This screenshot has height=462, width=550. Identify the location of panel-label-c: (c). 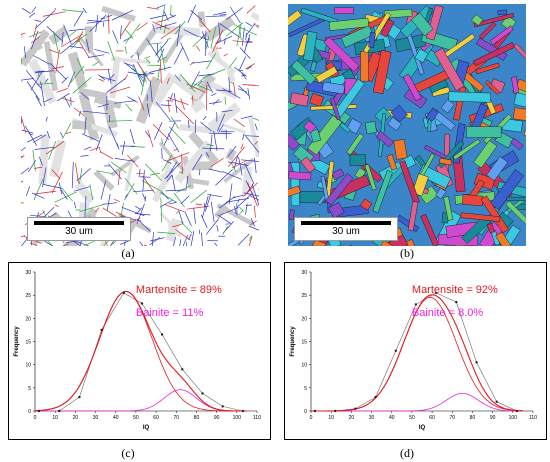
(128, 453).